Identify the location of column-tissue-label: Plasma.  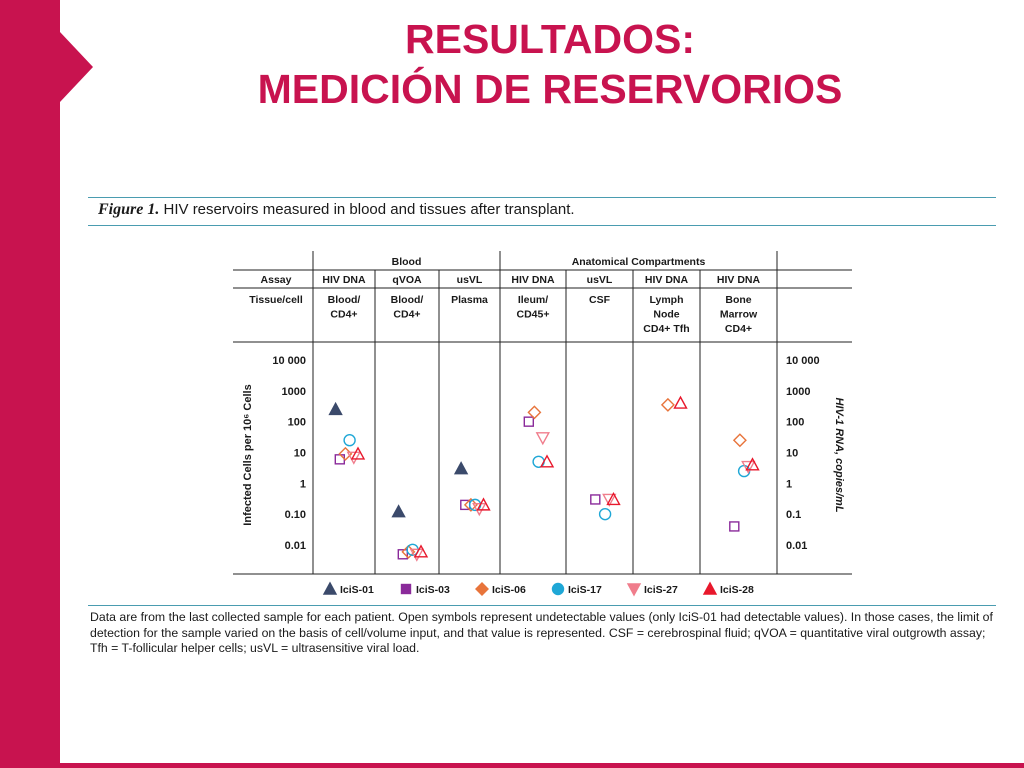
(469, 300).